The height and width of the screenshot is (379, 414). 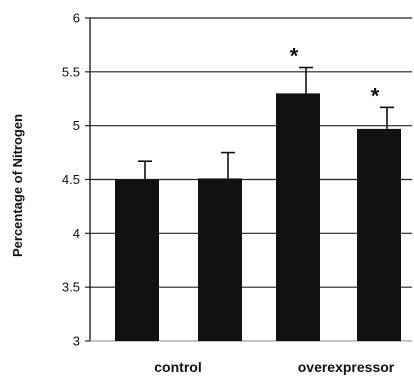 What do you see at coordinates (76, 18) in the screenshot?
I see `y-tick-label-6: 6` at bounding box center [76, 18].